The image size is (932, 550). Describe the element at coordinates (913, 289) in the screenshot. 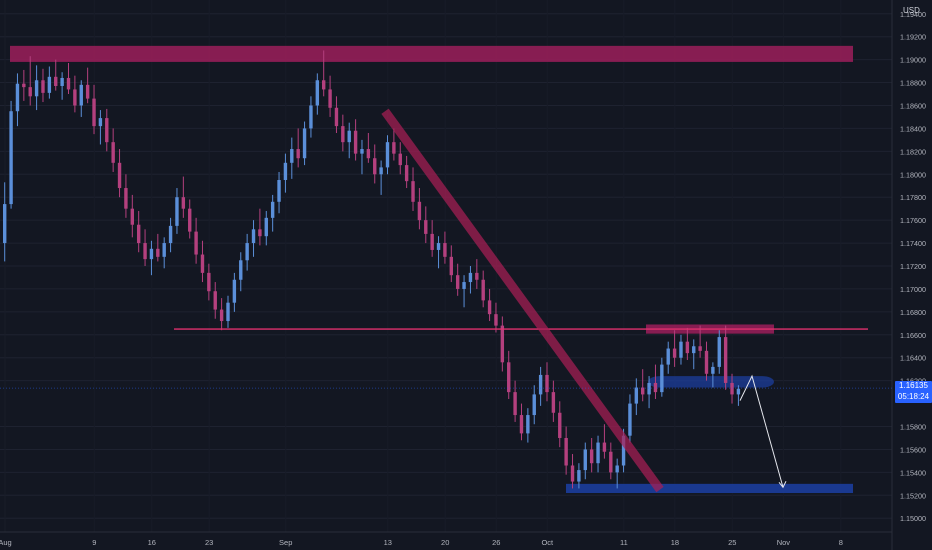

I see `y-tick-label: 1.17000` at that location.